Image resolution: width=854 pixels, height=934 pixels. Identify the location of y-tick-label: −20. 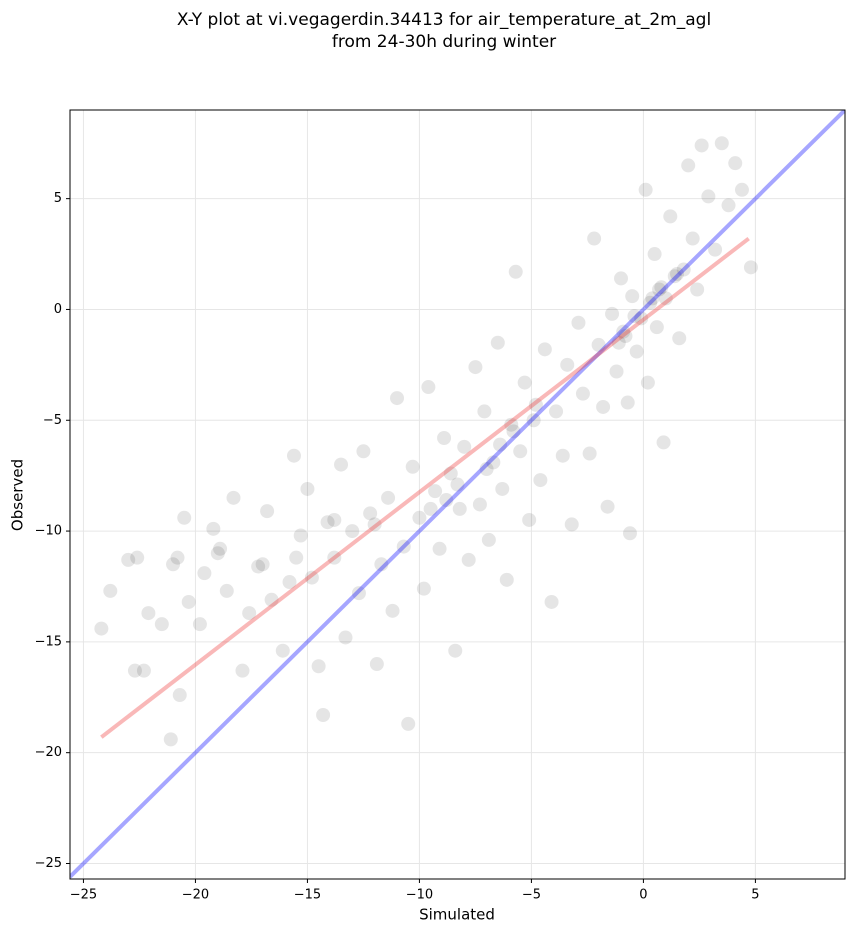
(48, 752).